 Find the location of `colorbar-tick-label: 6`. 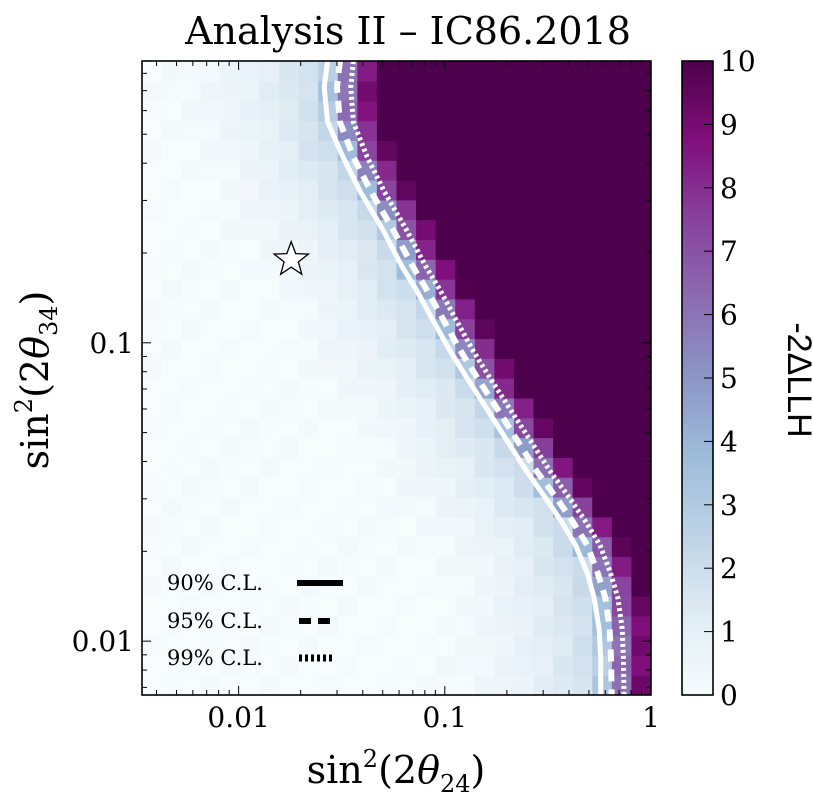

colorbar-tick-label: 6 is located at coordinates (729, 315).